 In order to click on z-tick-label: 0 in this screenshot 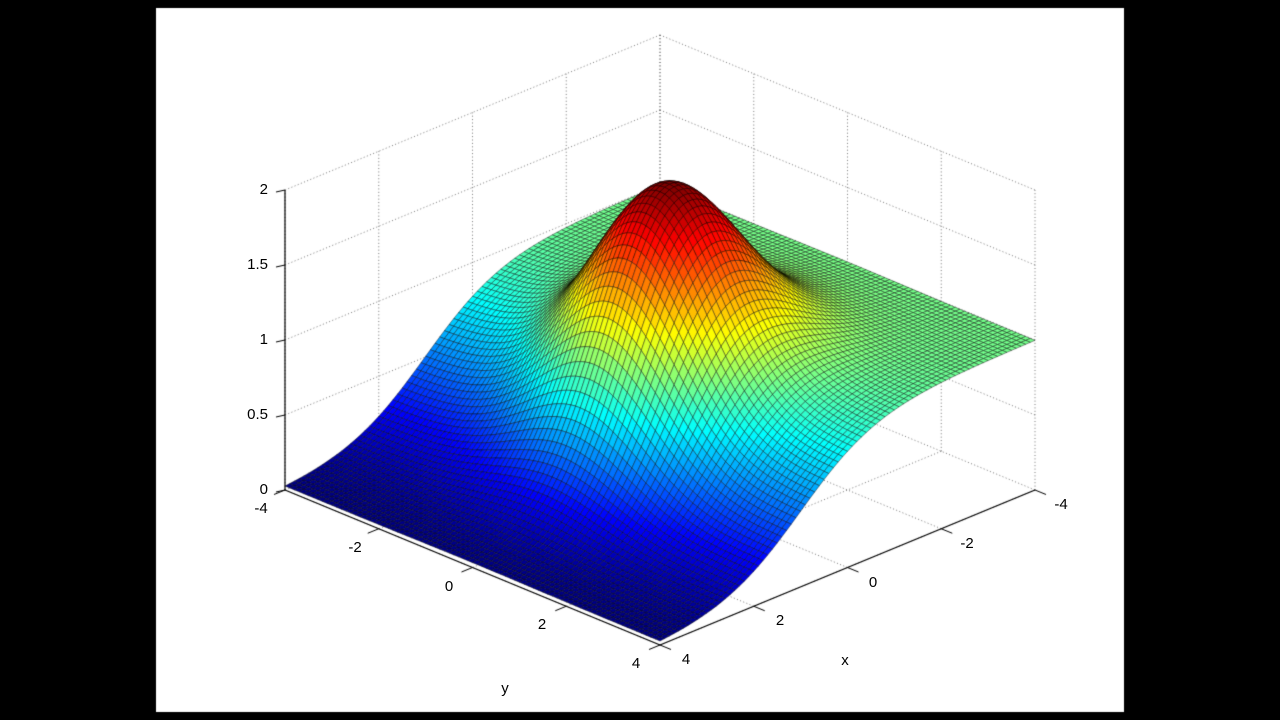, I will do `click(263, 489)`.